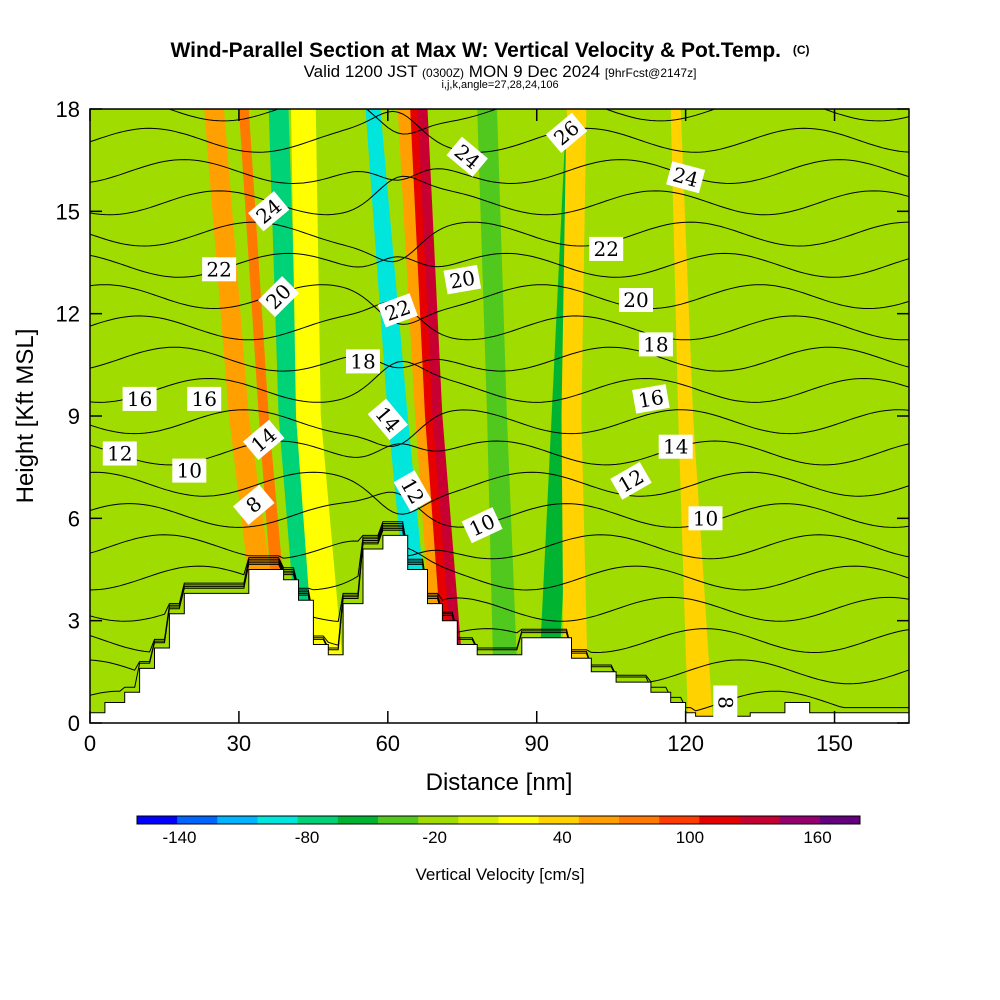 The width and height of the screenshot is (1000, 1000). Describe the element at coordinates (499, 85) in the screenshot. I see `chart-subtitle-indices: i,j,k,angle=27,28,24,106` at that location.